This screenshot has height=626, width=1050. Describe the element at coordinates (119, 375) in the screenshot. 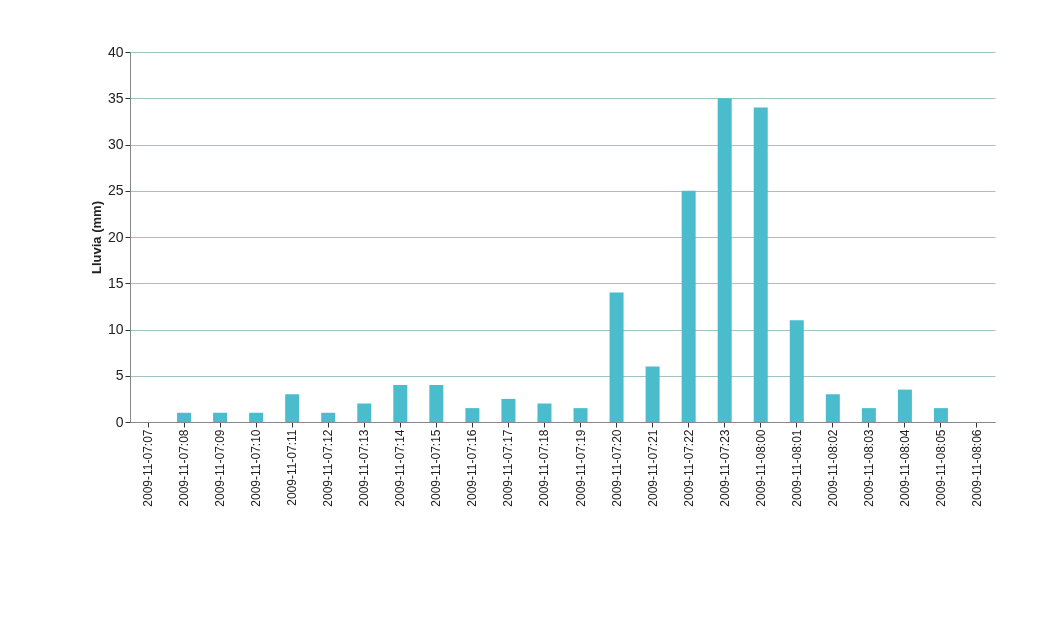

I see `y-tick-label: 5` at that location.